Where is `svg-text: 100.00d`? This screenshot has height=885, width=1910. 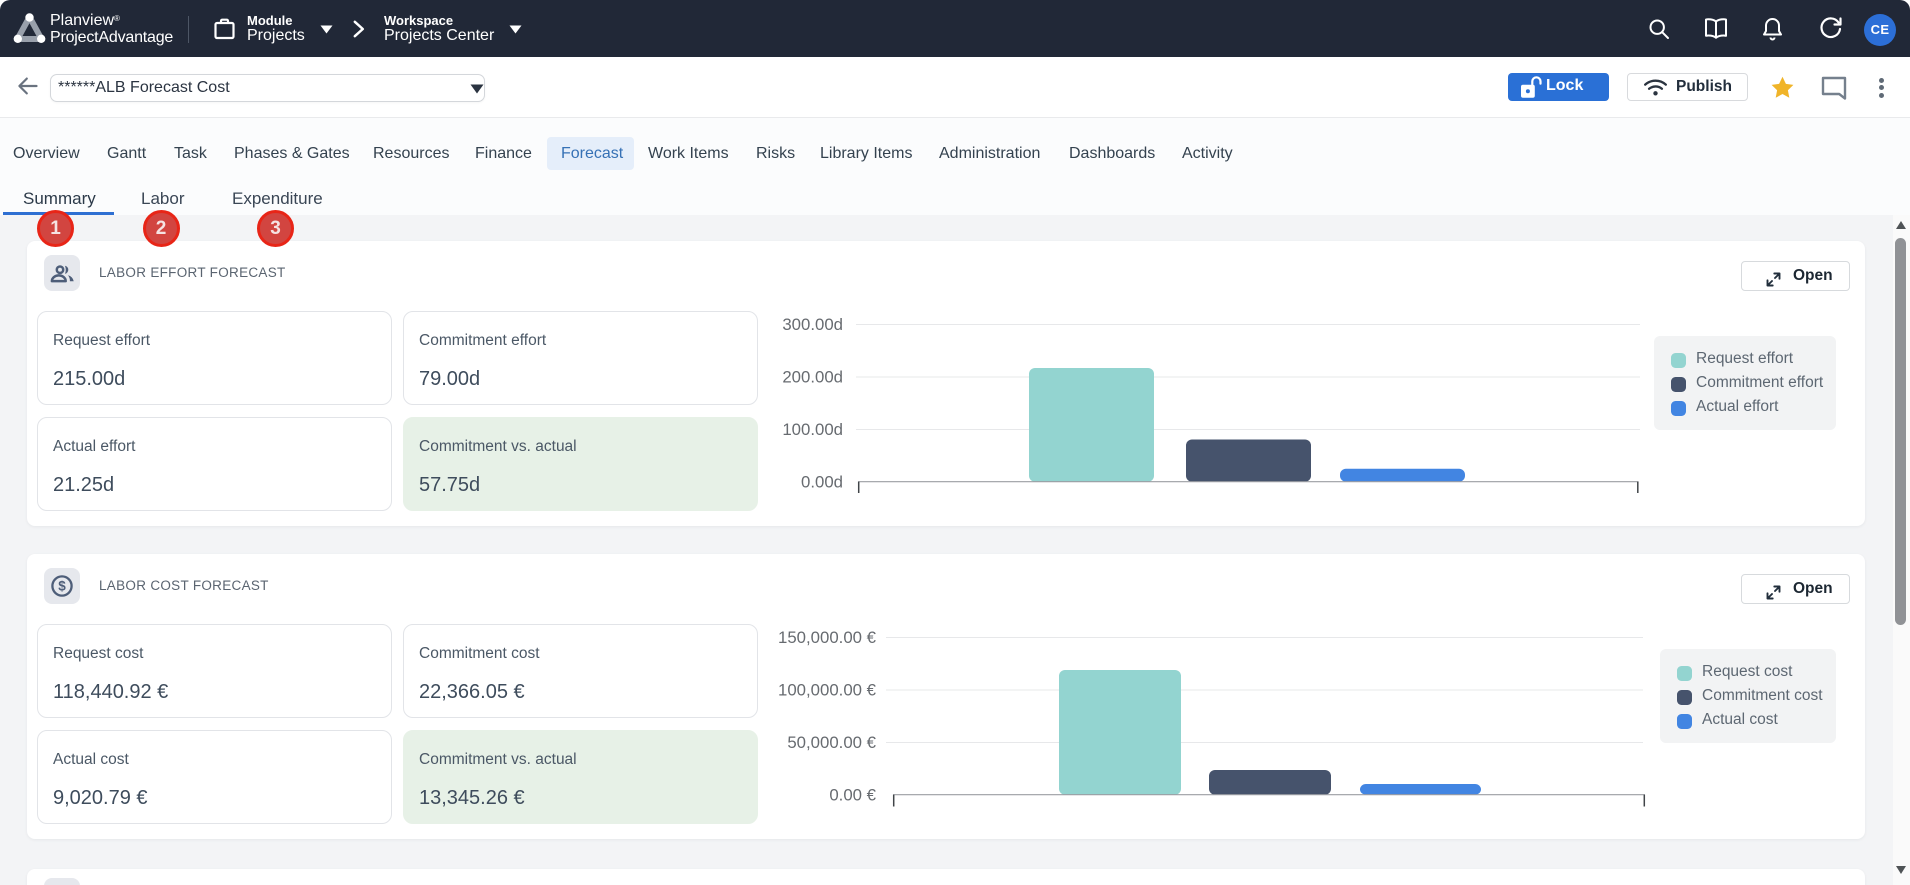 svg-text: 100.00d is located at coordinates (812, 429).